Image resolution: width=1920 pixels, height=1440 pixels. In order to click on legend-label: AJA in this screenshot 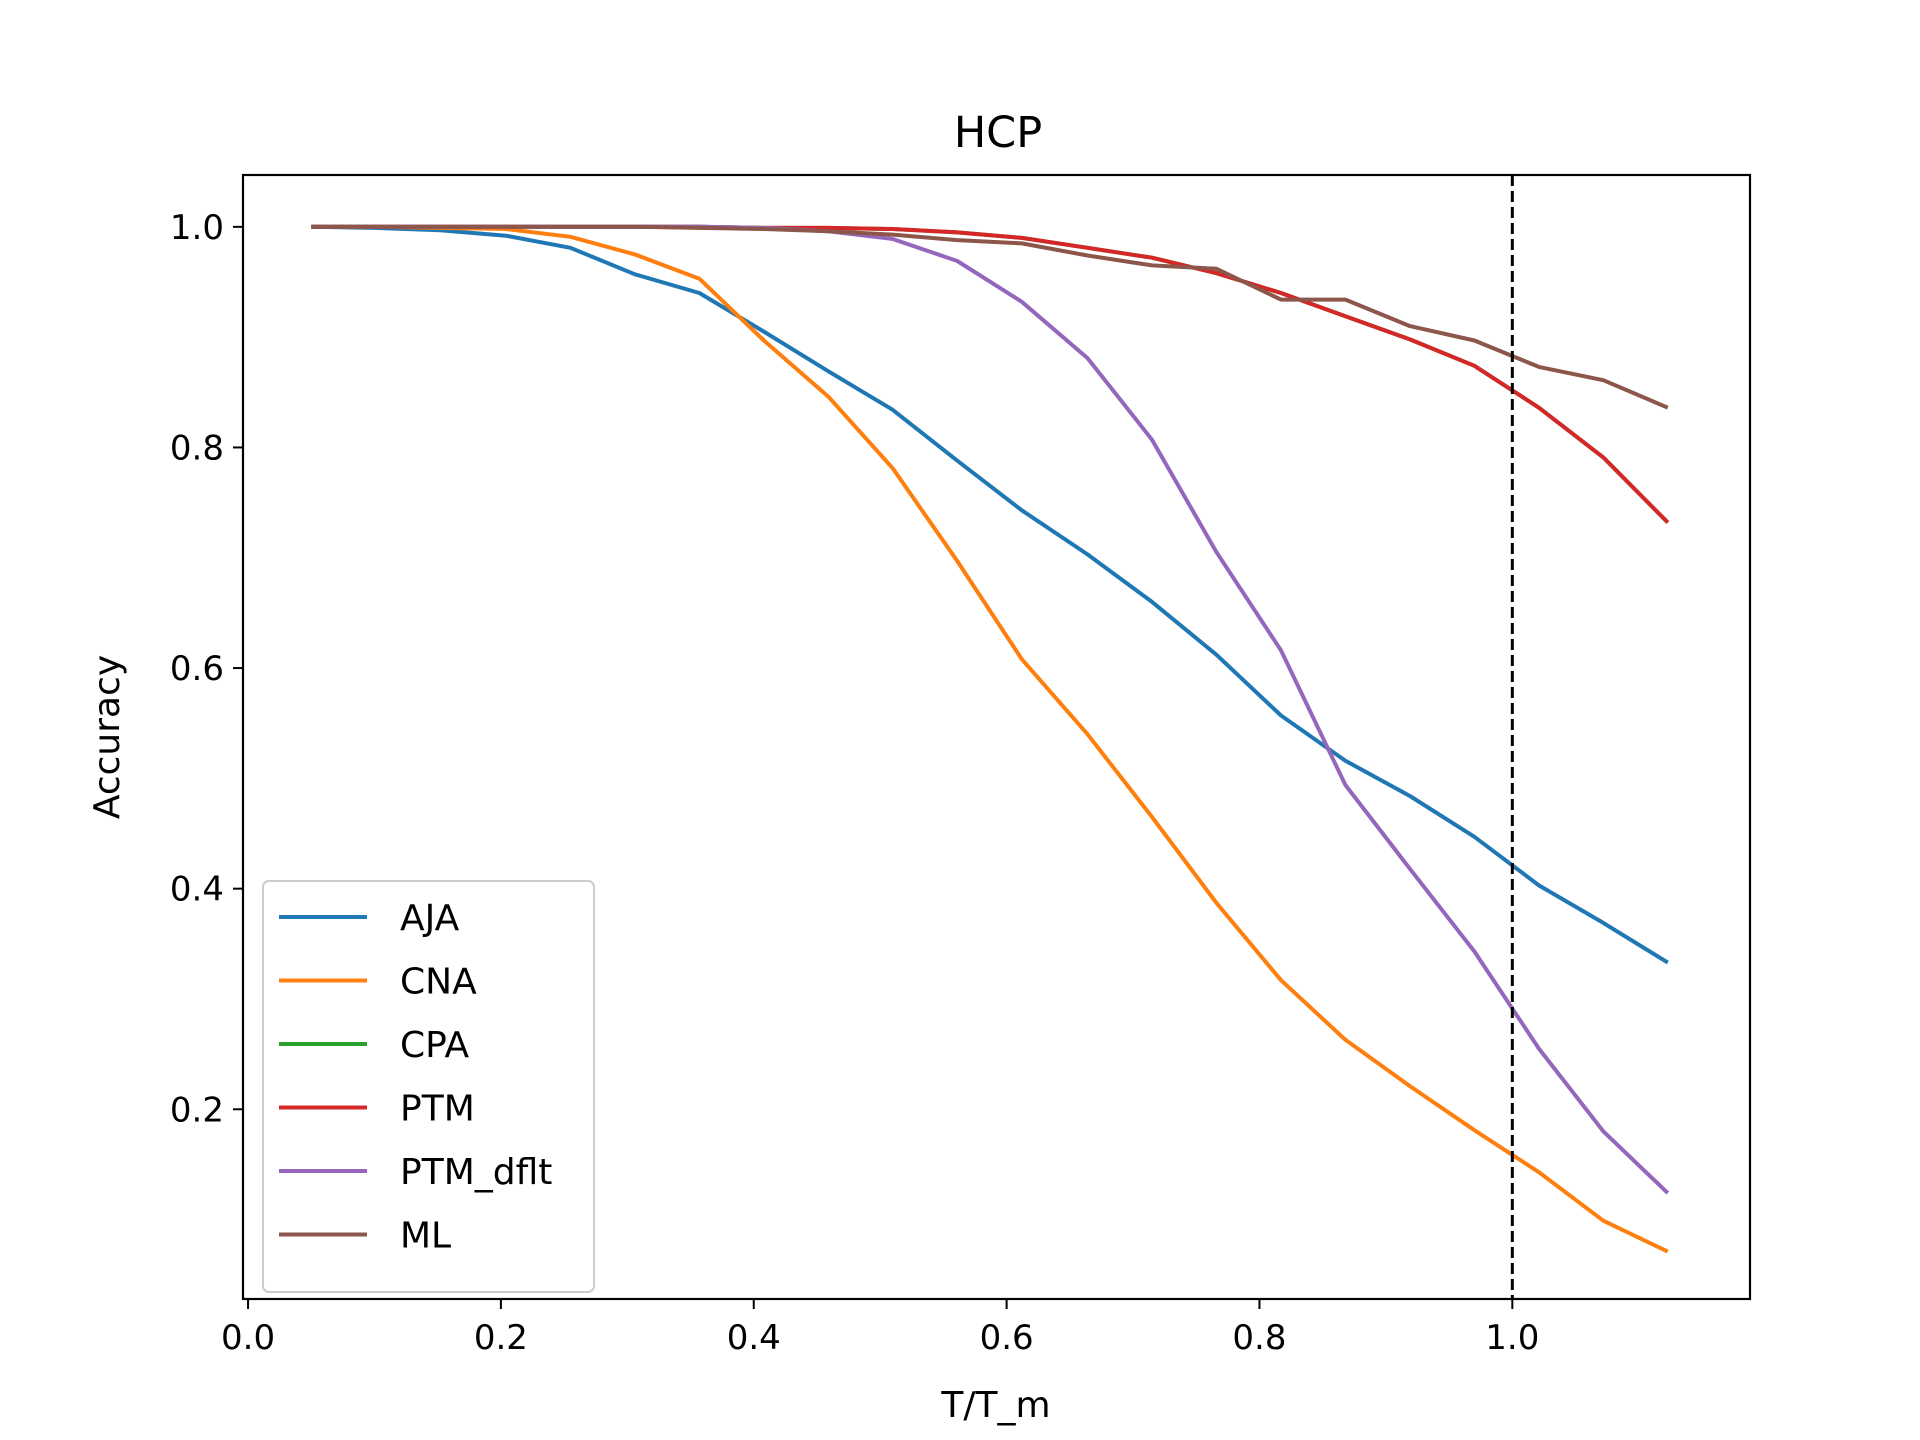, I will do `click(430, 918)`.